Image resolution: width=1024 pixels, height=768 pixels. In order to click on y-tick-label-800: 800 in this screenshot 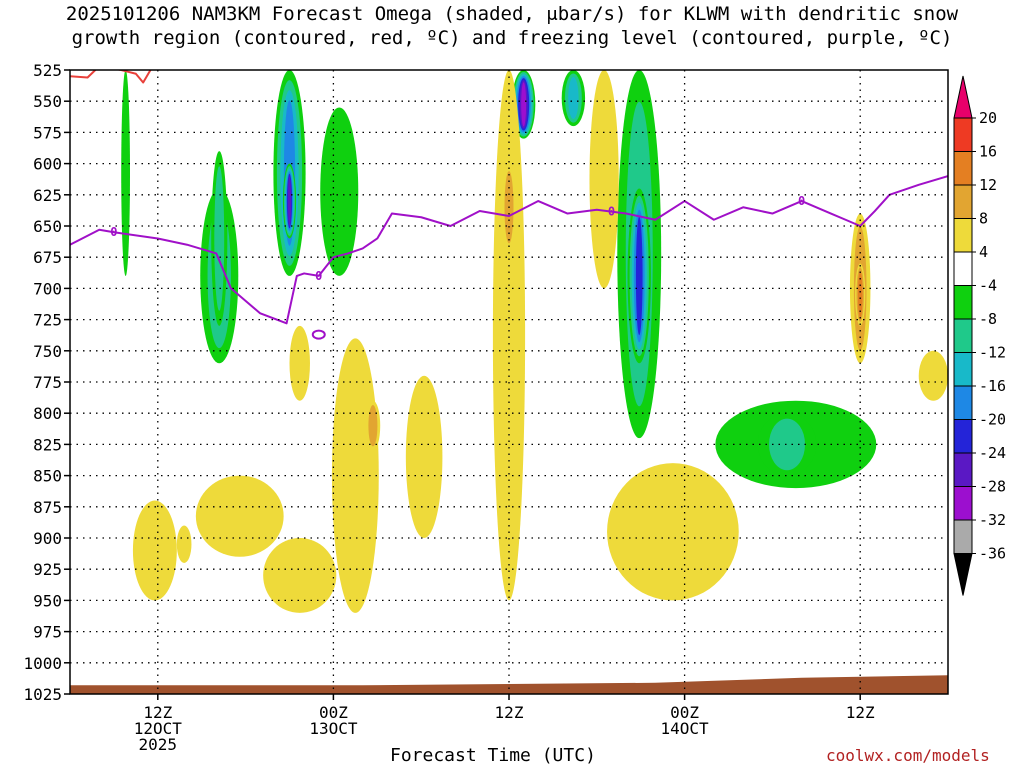, I will do `click(47, 413)`.